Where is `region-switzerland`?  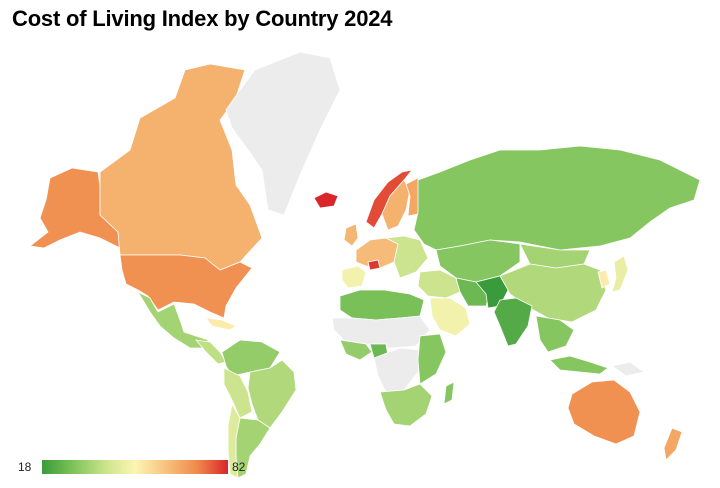
region-switzerland is located at coordinates (374, 265).